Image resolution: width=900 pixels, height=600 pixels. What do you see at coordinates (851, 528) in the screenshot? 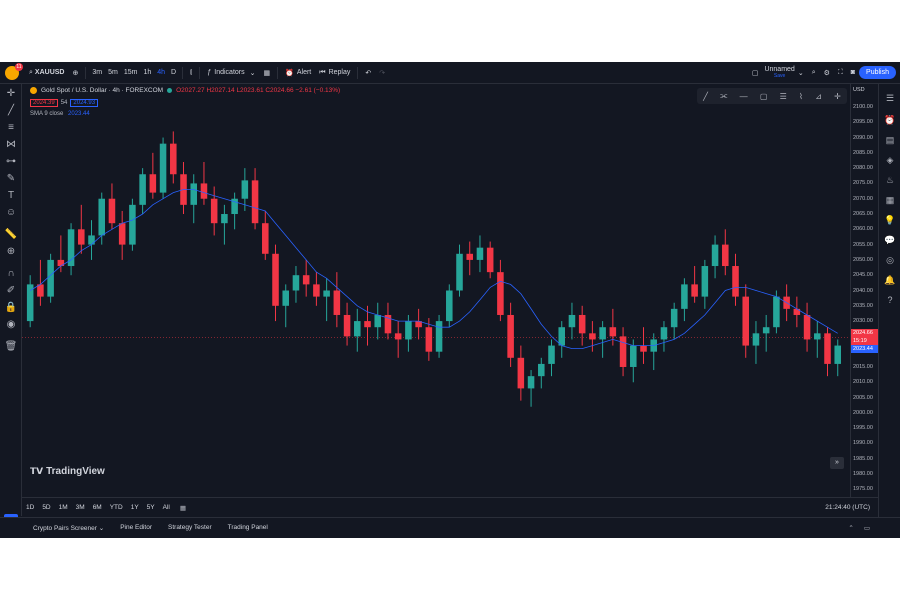
I see `chevron-up-icon: ⌃` at bounding box center [851, 528].